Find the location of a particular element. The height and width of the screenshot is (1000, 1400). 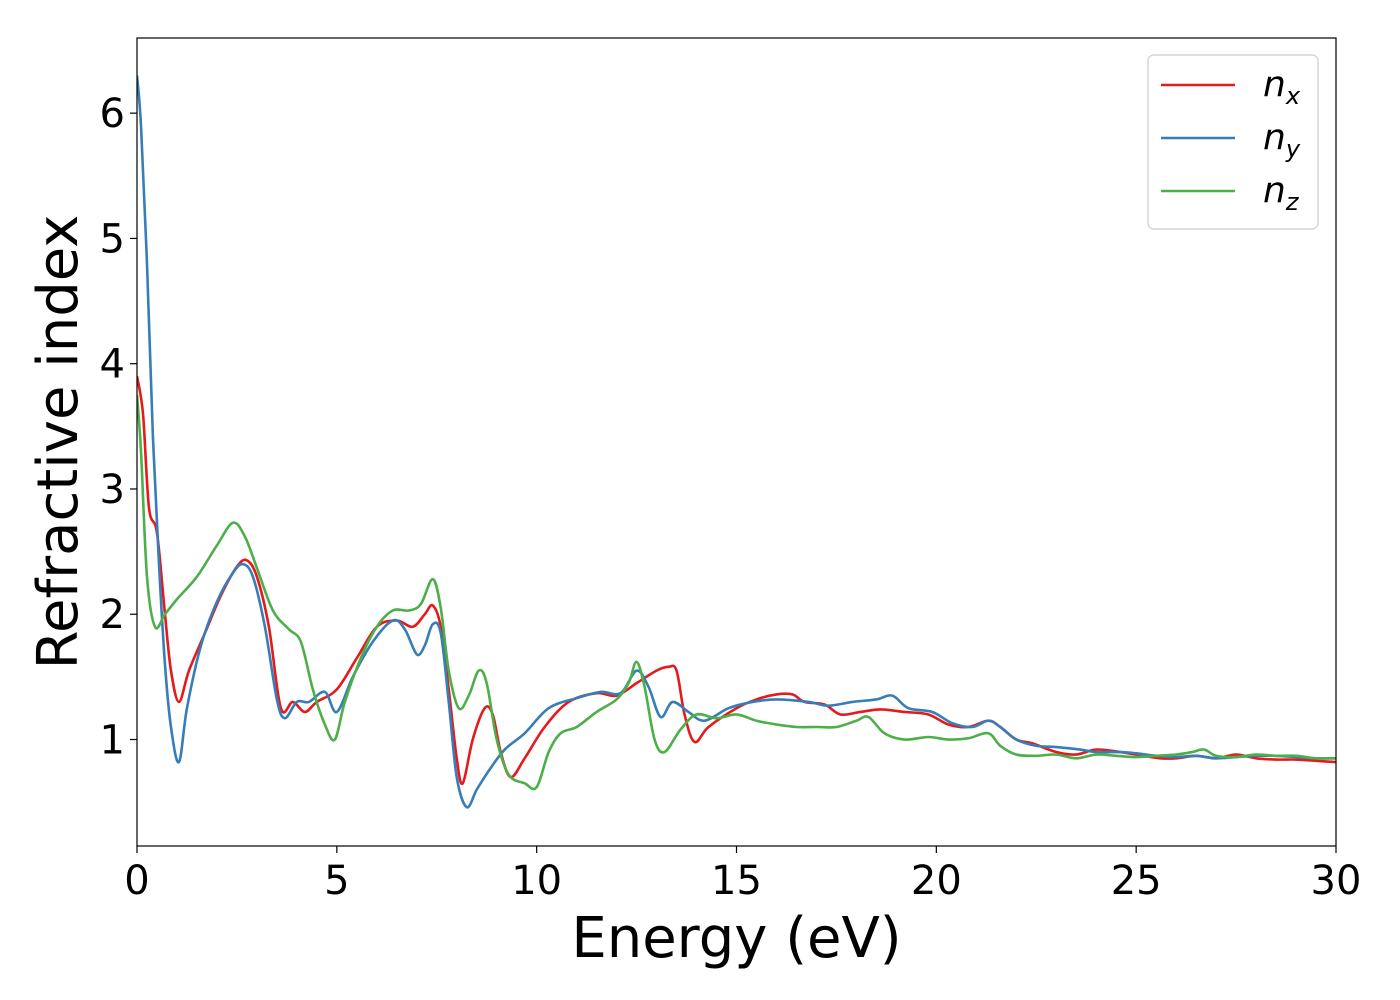

legend-label-subscript: y is located at coordinates (1293, 149).